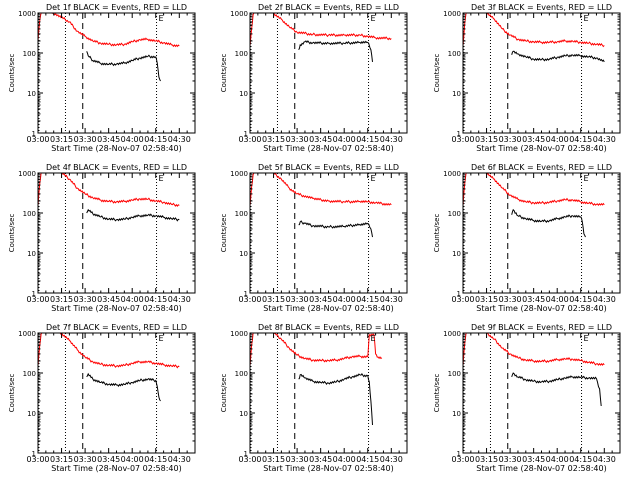 The image size is (640, 480). Describe the element at coordinates (328, 7) in the screenshot. I see `panel-title: Det 2f BLACK = Events, RED = LLD` at that location.